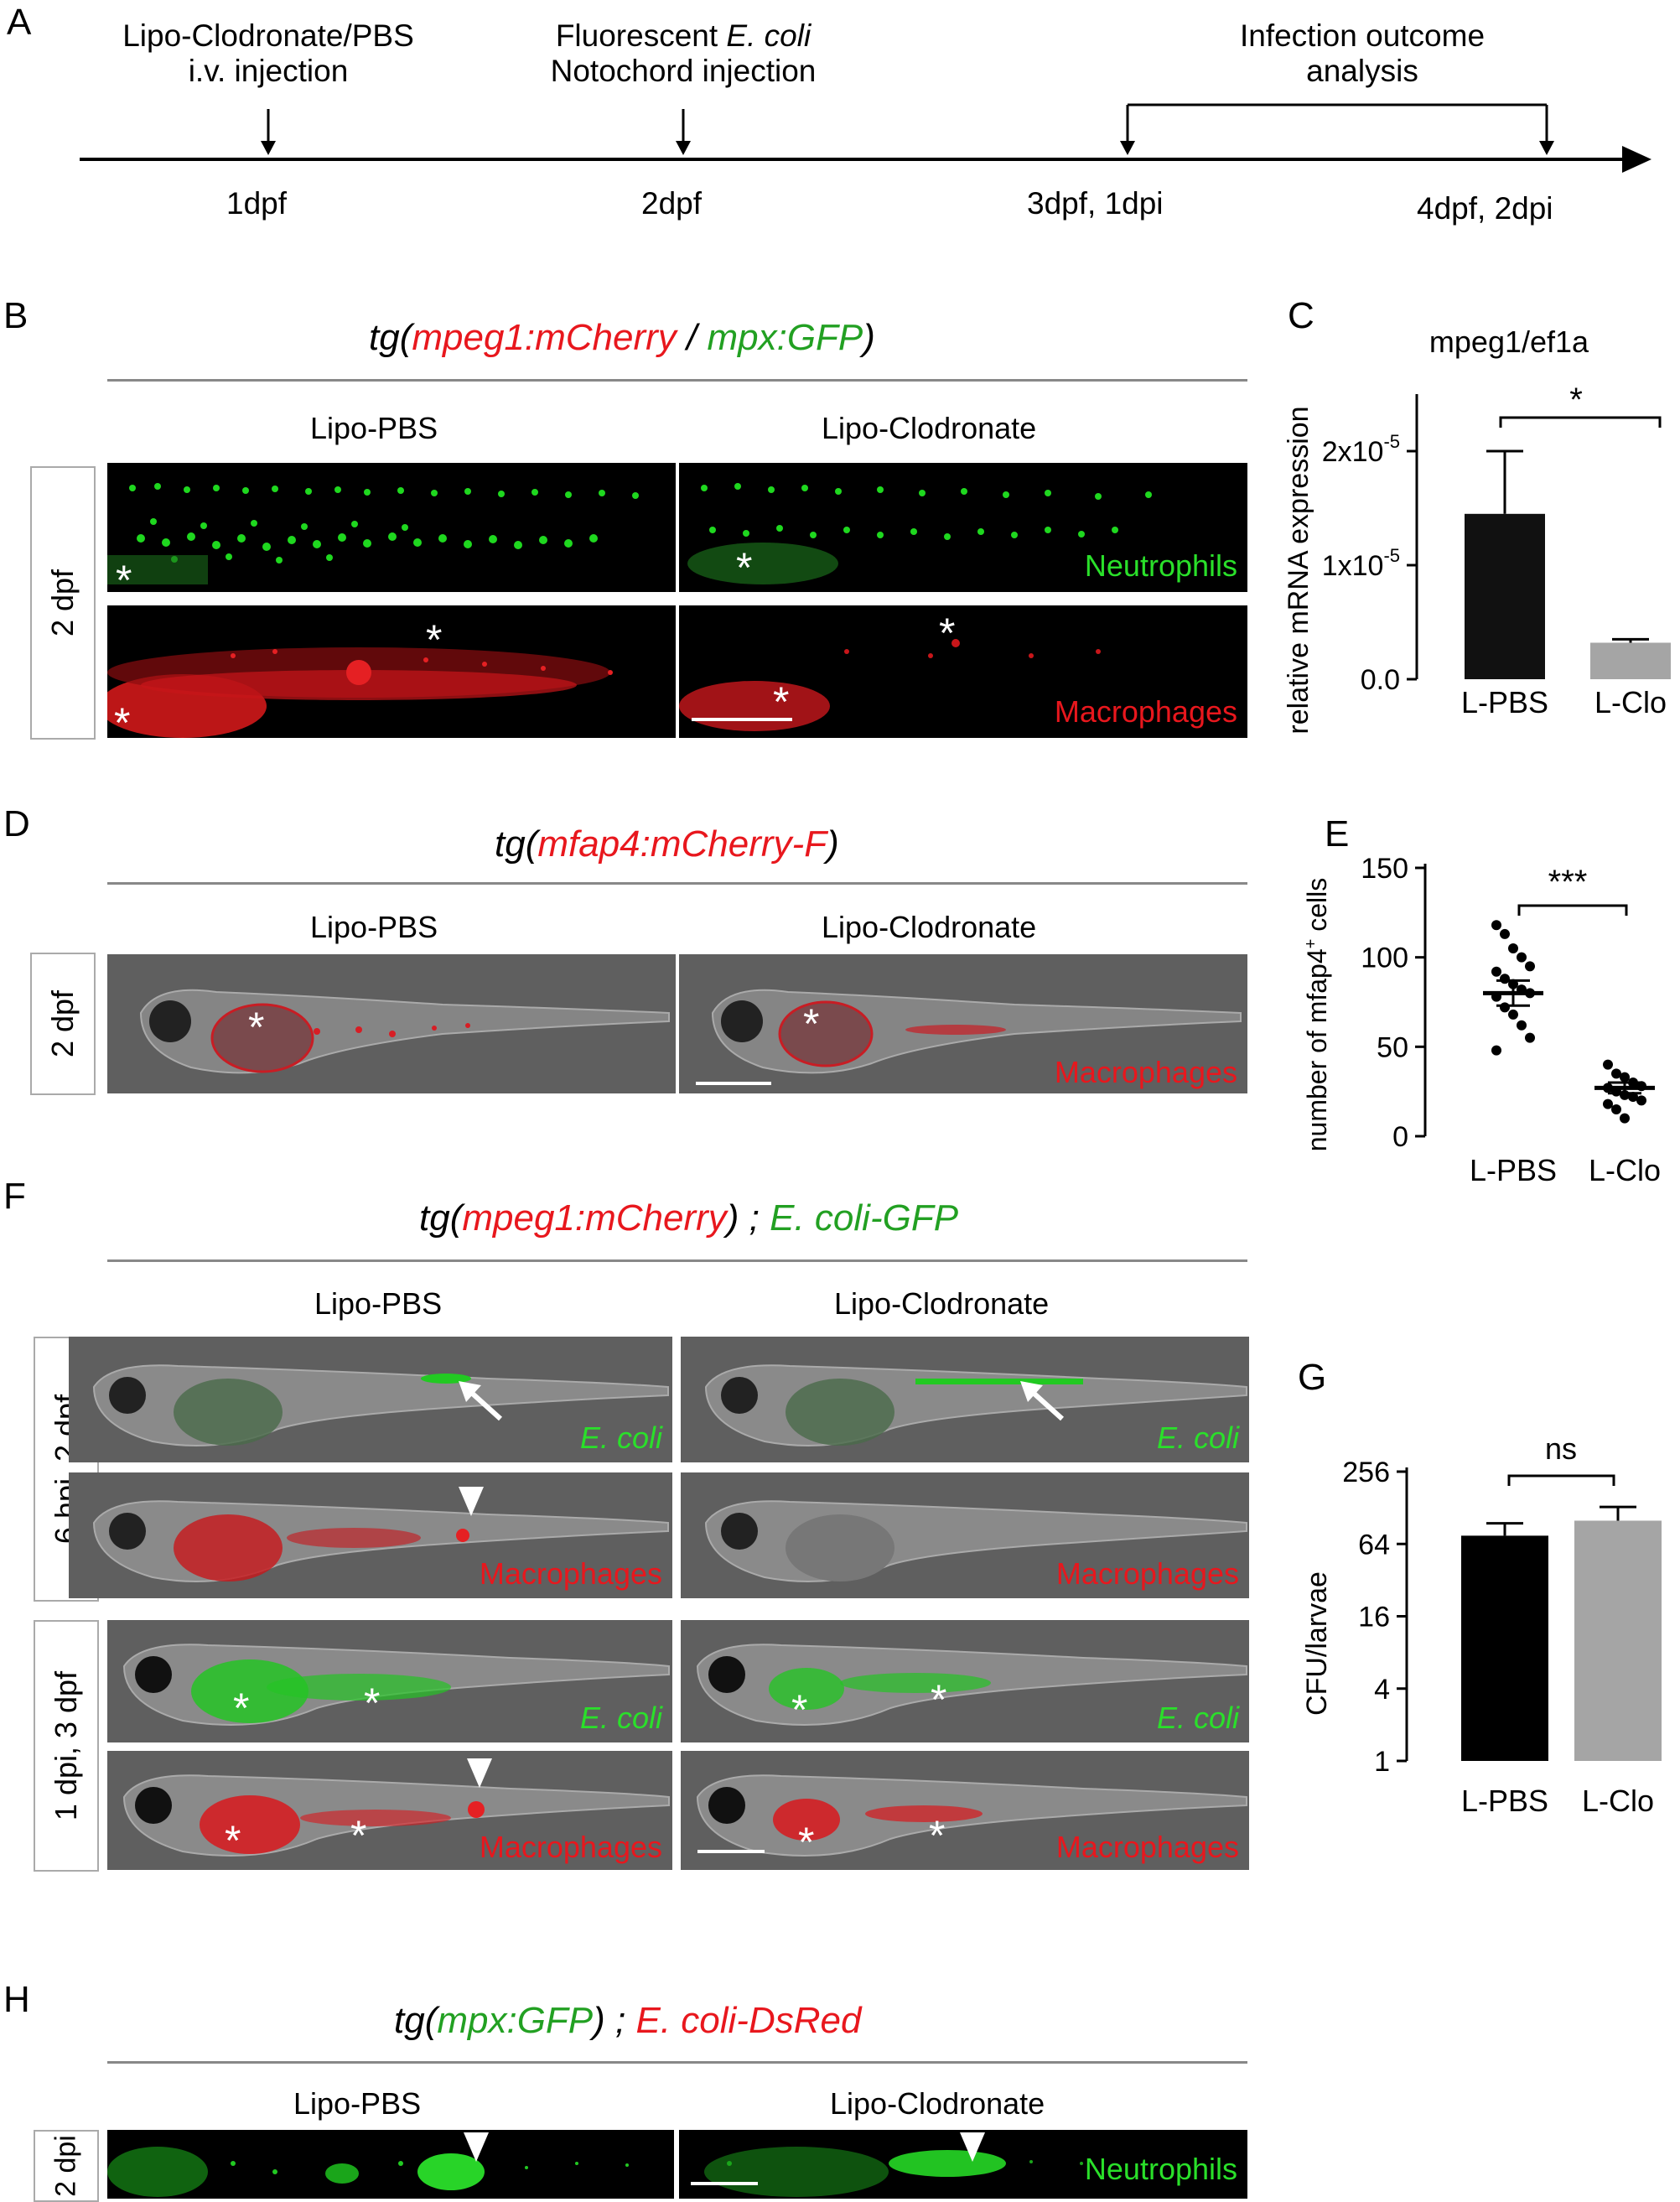  I want to click on panel-f-col1-label: Lipo-PBS, so click(378, 1303).